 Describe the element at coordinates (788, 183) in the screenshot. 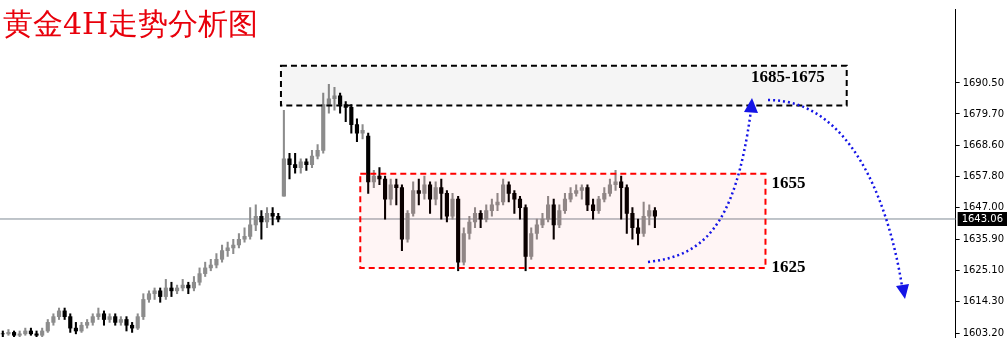

I see `annotation: 1655` at that location.